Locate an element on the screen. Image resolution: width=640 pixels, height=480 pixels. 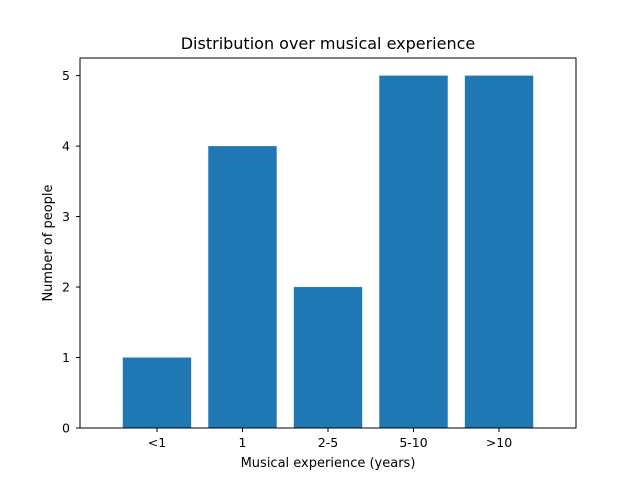
x-tick-label-4: >10 is located at coordinates (499, 442).